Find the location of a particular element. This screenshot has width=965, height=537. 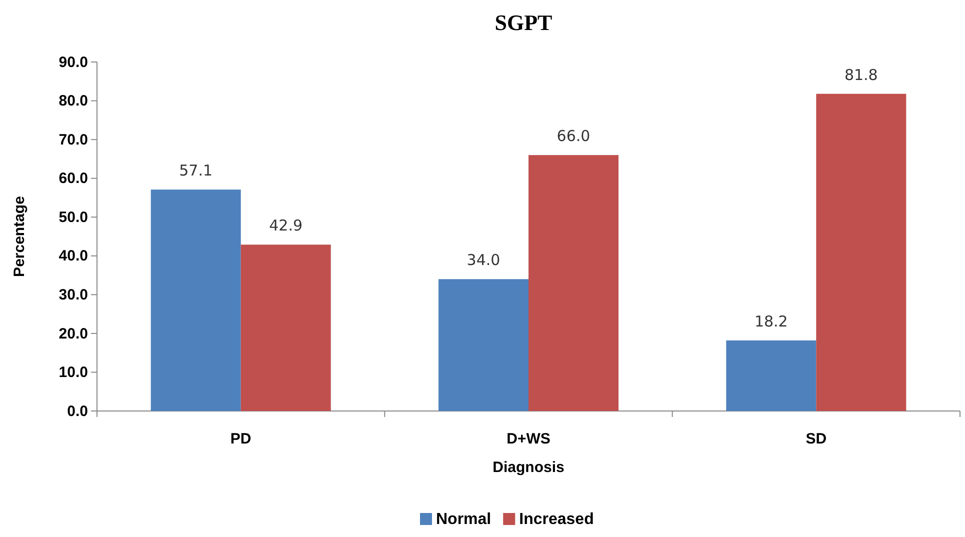

text: 57.1 is located at coordinates (196, 171).